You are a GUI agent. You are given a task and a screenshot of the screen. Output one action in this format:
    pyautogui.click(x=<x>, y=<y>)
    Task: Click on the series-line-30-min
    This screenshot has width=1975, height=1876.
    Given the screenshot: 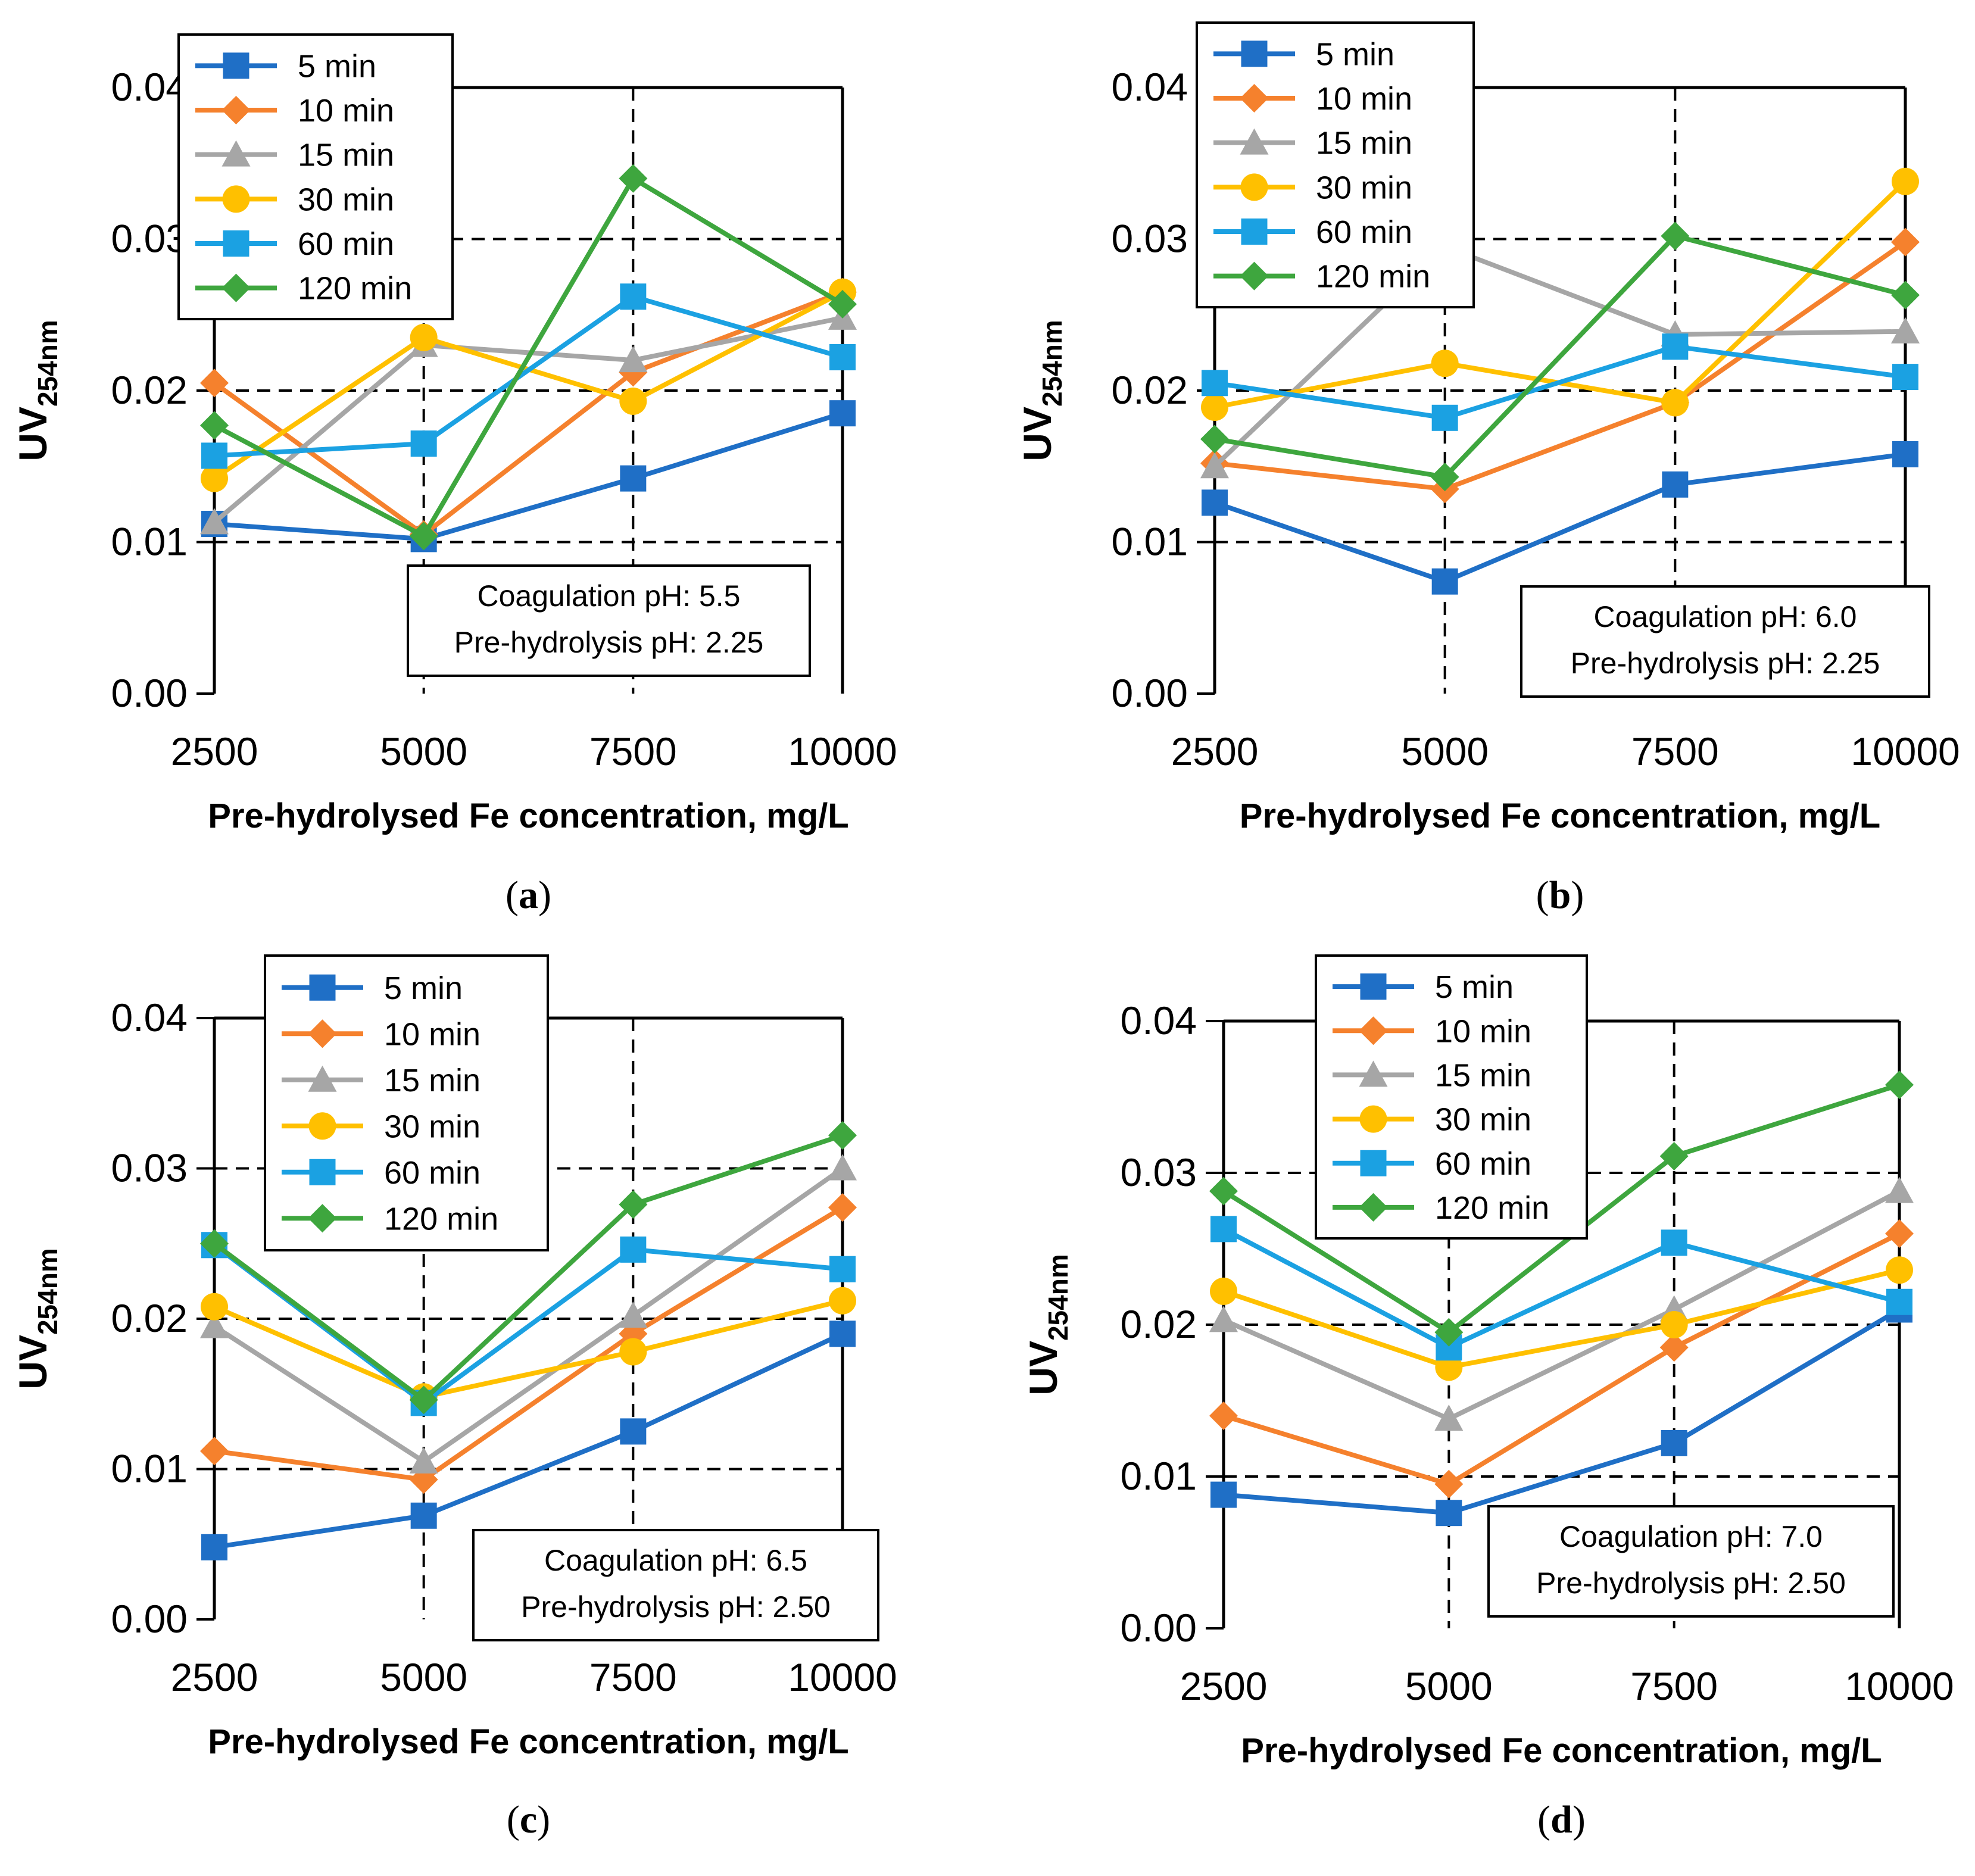 What is the action you would take?
    pyautogui.click(x=528, y=1349)
    